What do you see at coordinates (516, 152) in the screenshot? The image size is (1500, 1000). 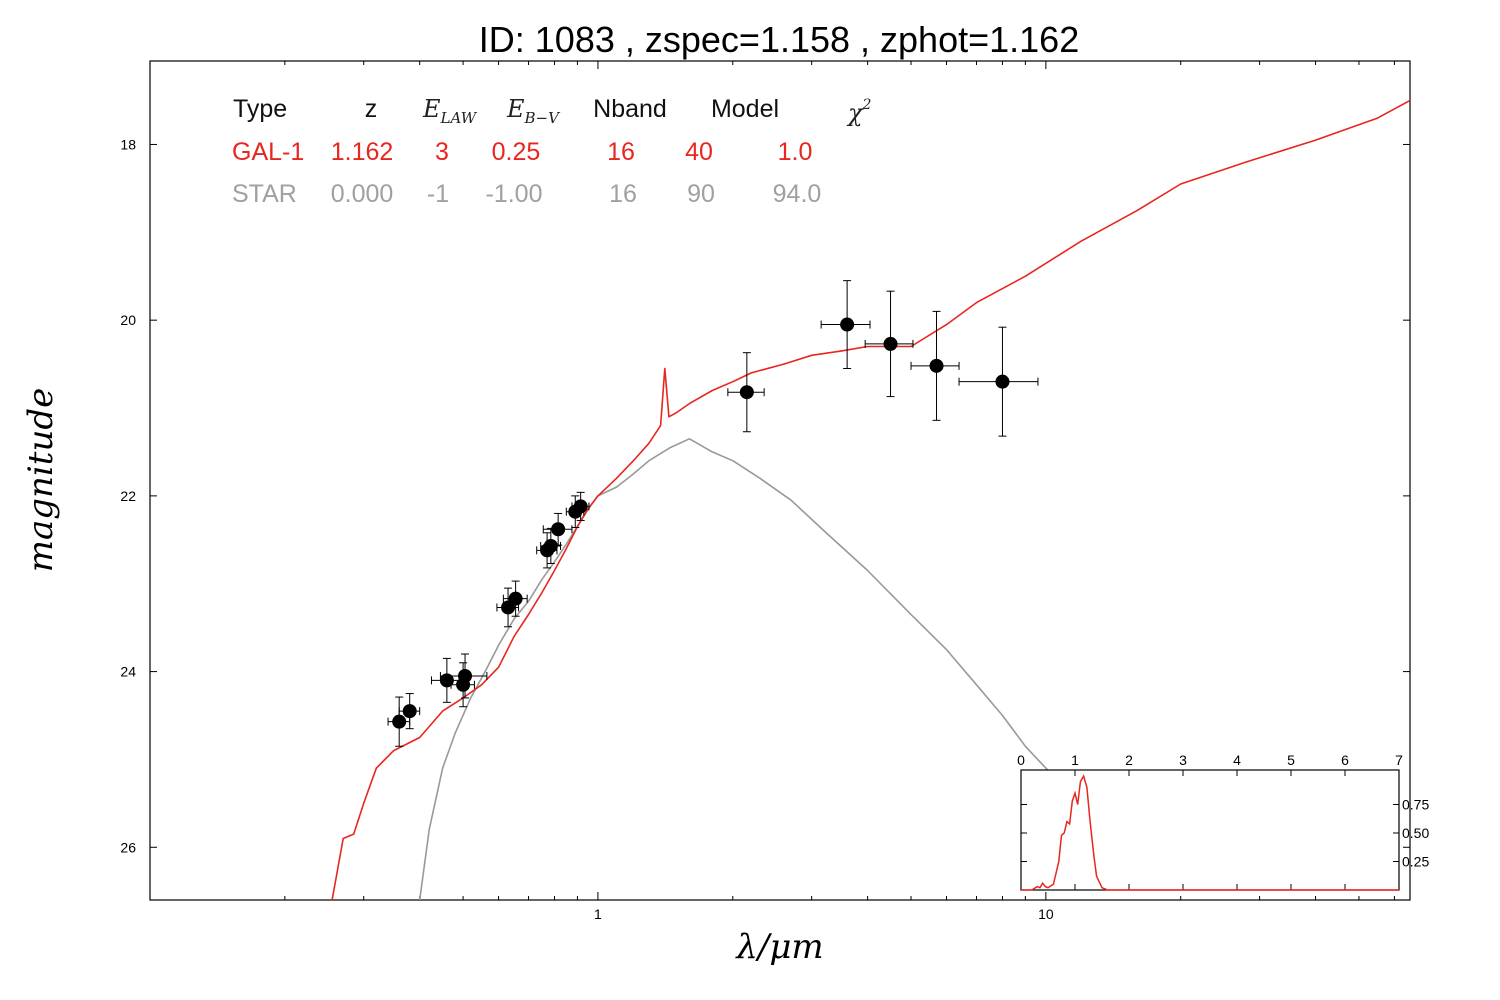 I see `gal-ebv: 0.25` at bounding box center [516, 152].